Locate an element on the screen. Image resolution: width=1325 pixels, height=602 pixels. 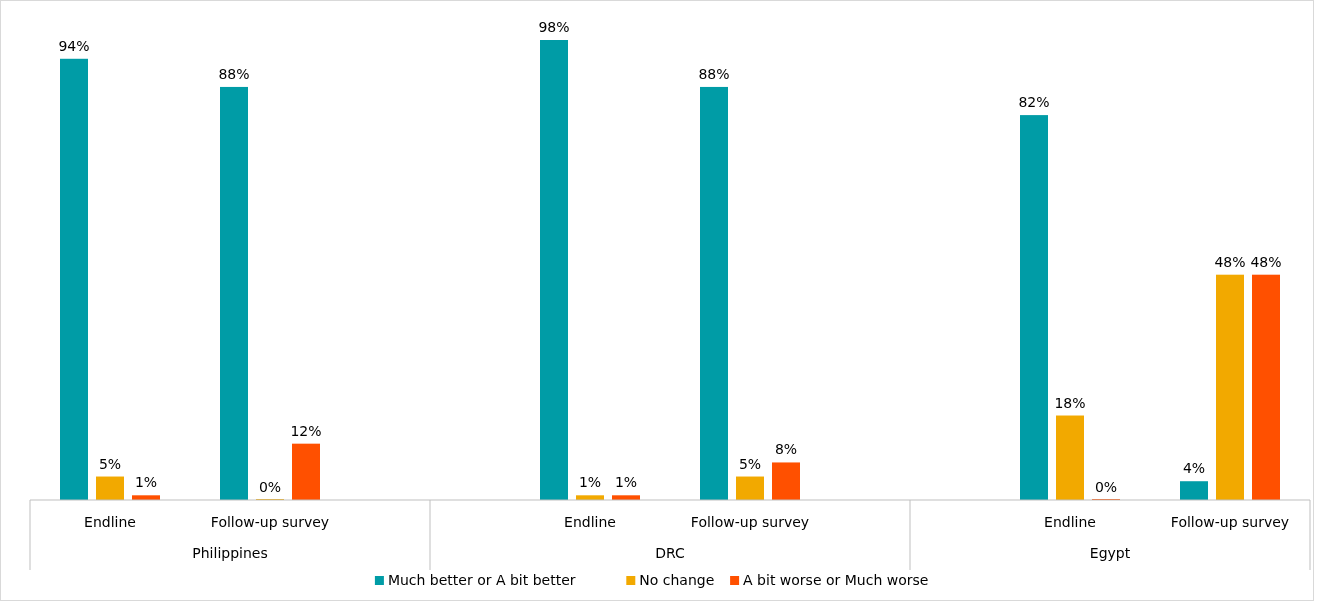
data-label: 94% is located at coordinates (74, 45).